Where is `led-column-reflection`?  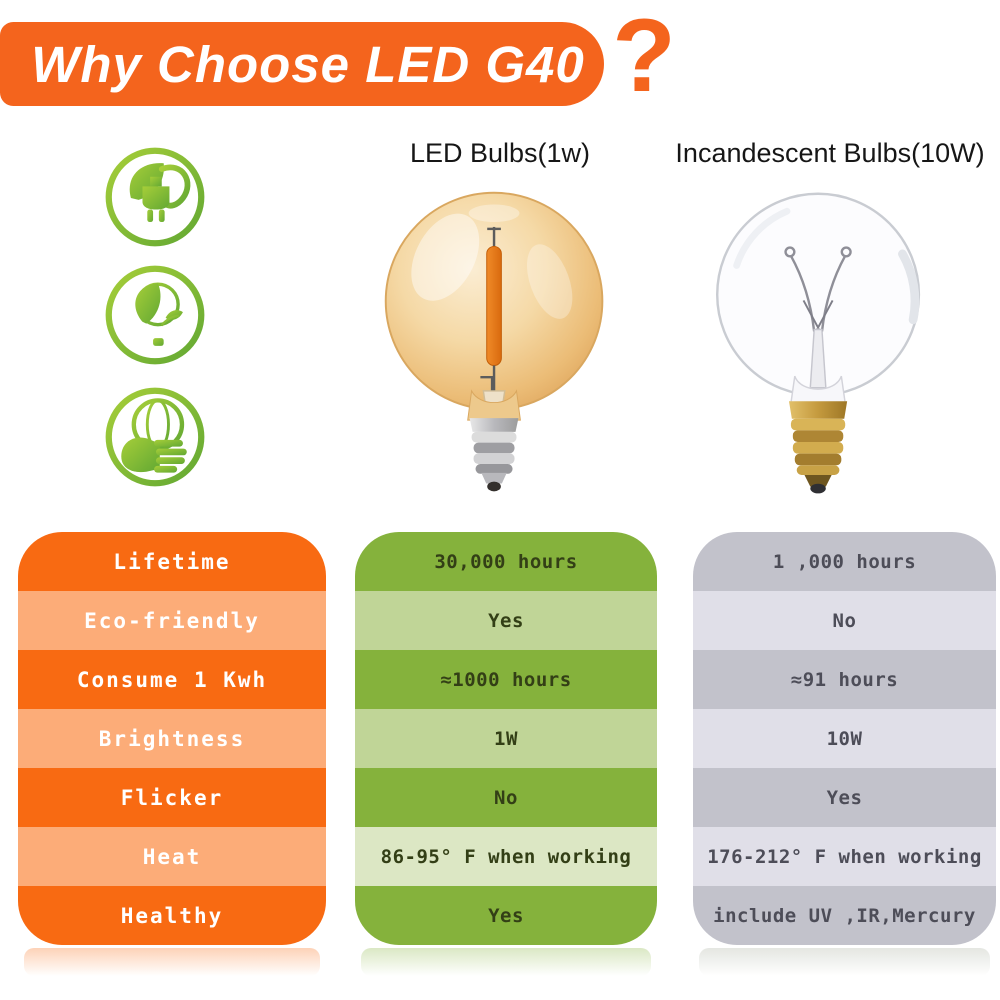 led-column-reflection is located at coordinates (506, 962).